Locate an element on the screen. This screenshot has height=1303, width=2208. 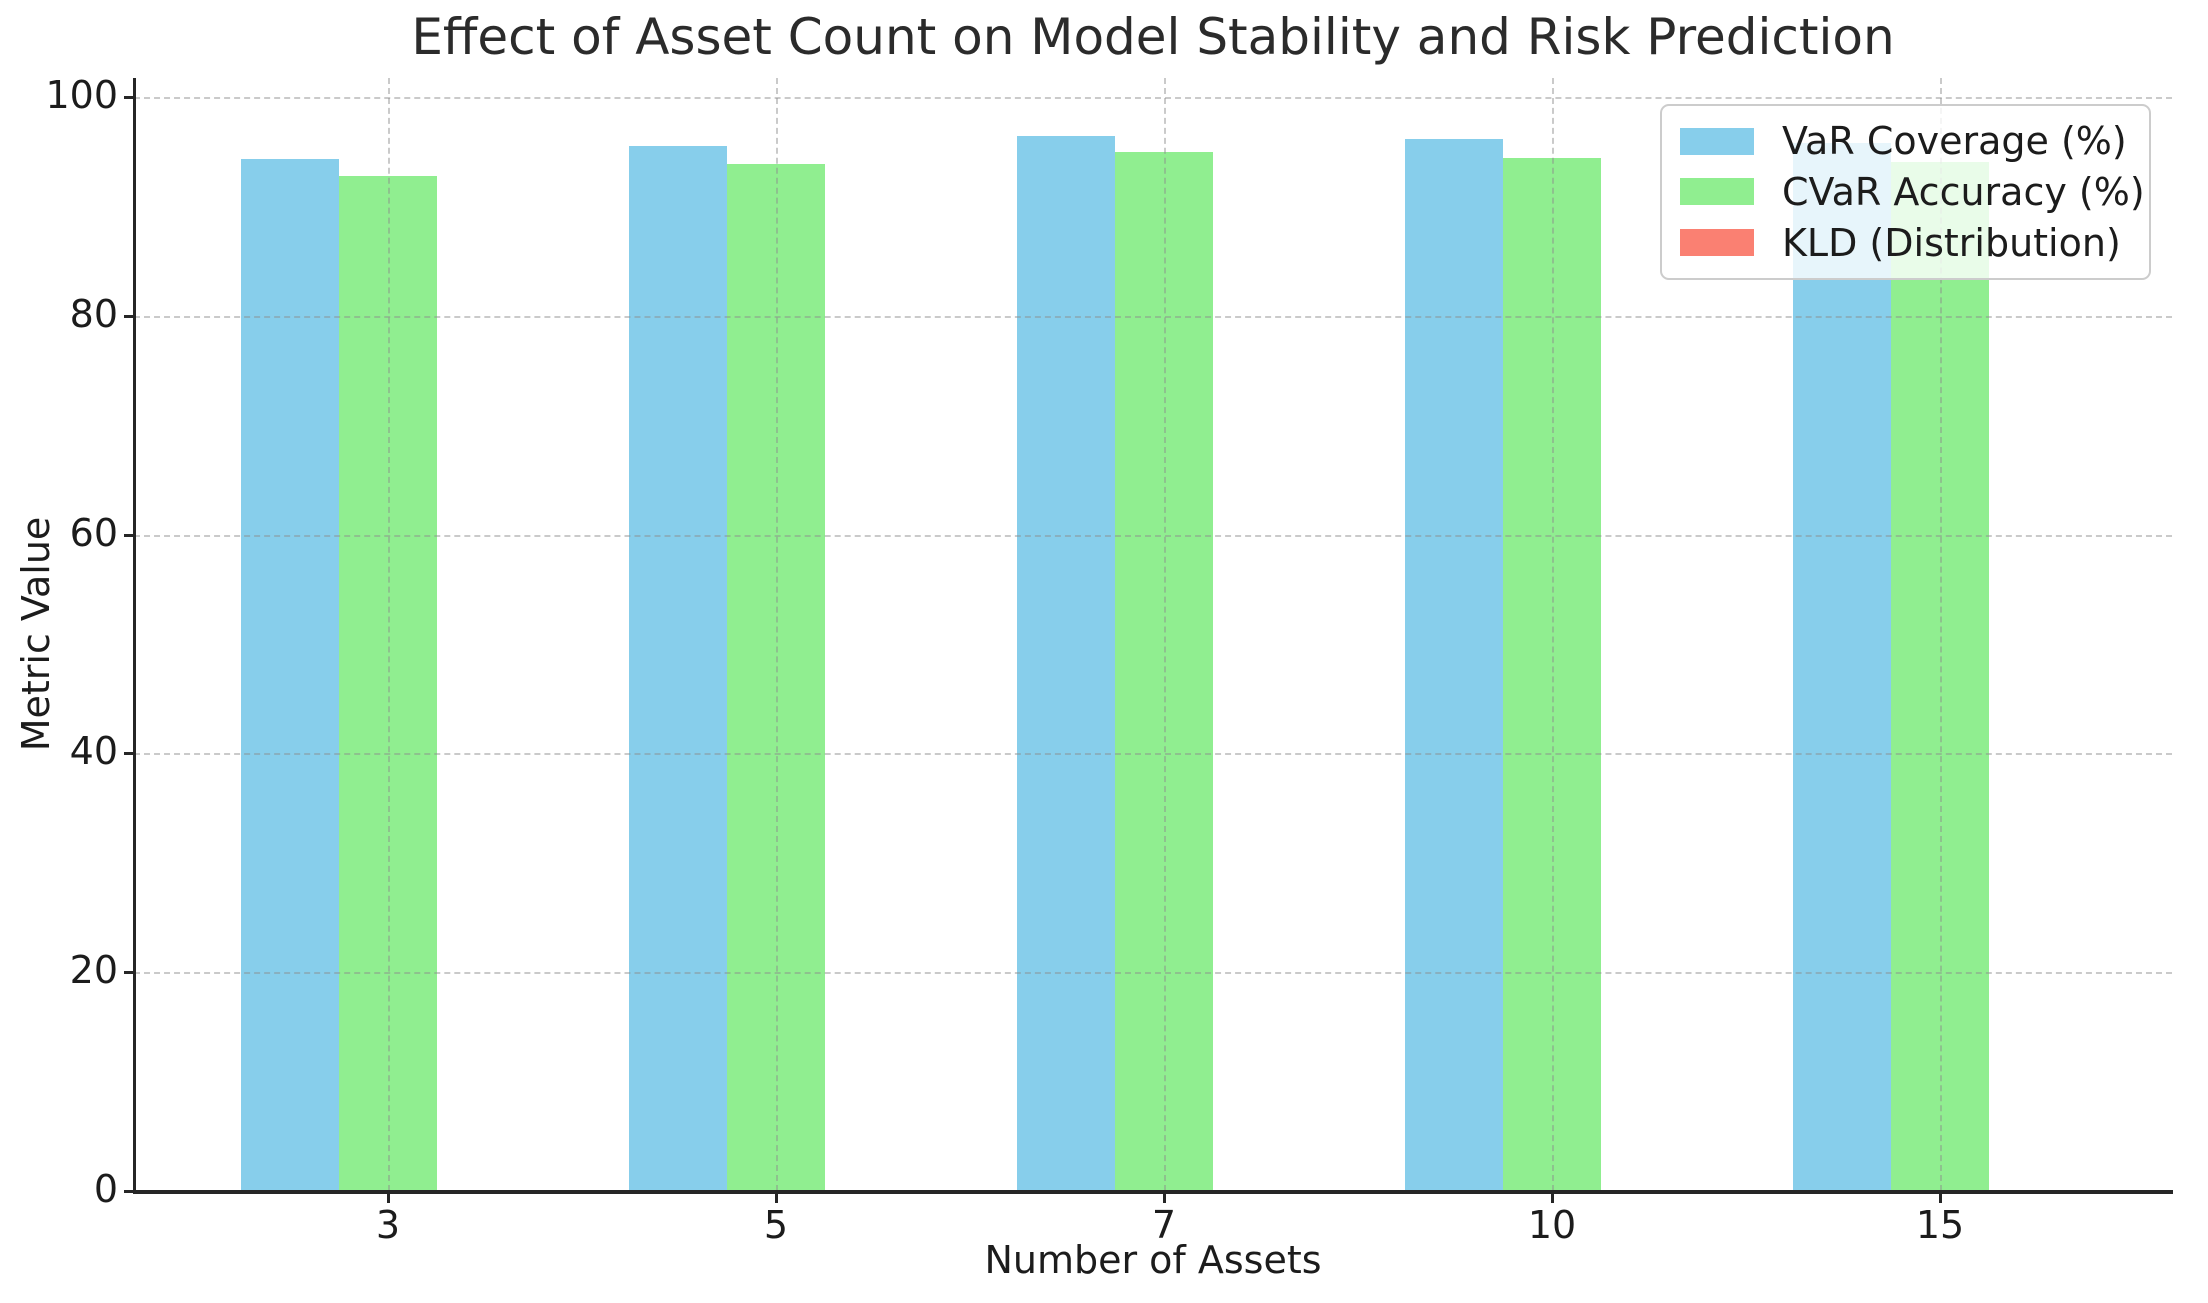
x-tick-label: 3 is located at coordinates (388, 1225).